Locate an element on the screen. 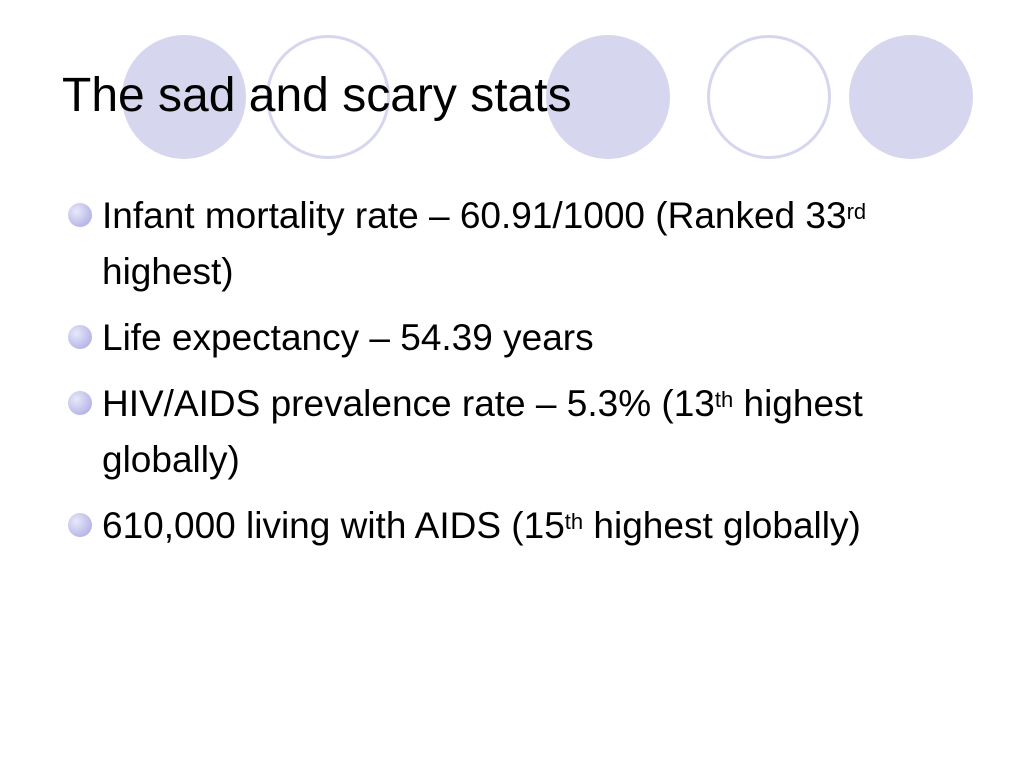 This screenshot has width=1024, height=768. bullet-text-after: highest) is located at coordinates (168, 271).